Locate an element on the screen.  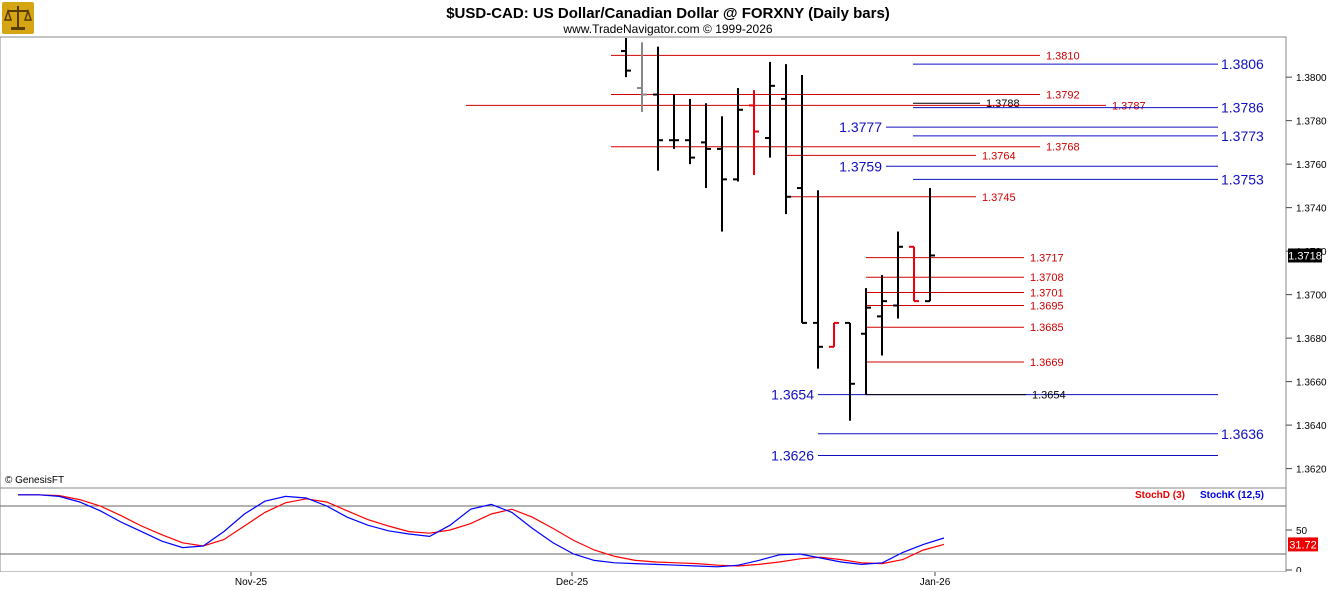
price-tick-label: 1.3700 is located at coordinates (1311, 296).